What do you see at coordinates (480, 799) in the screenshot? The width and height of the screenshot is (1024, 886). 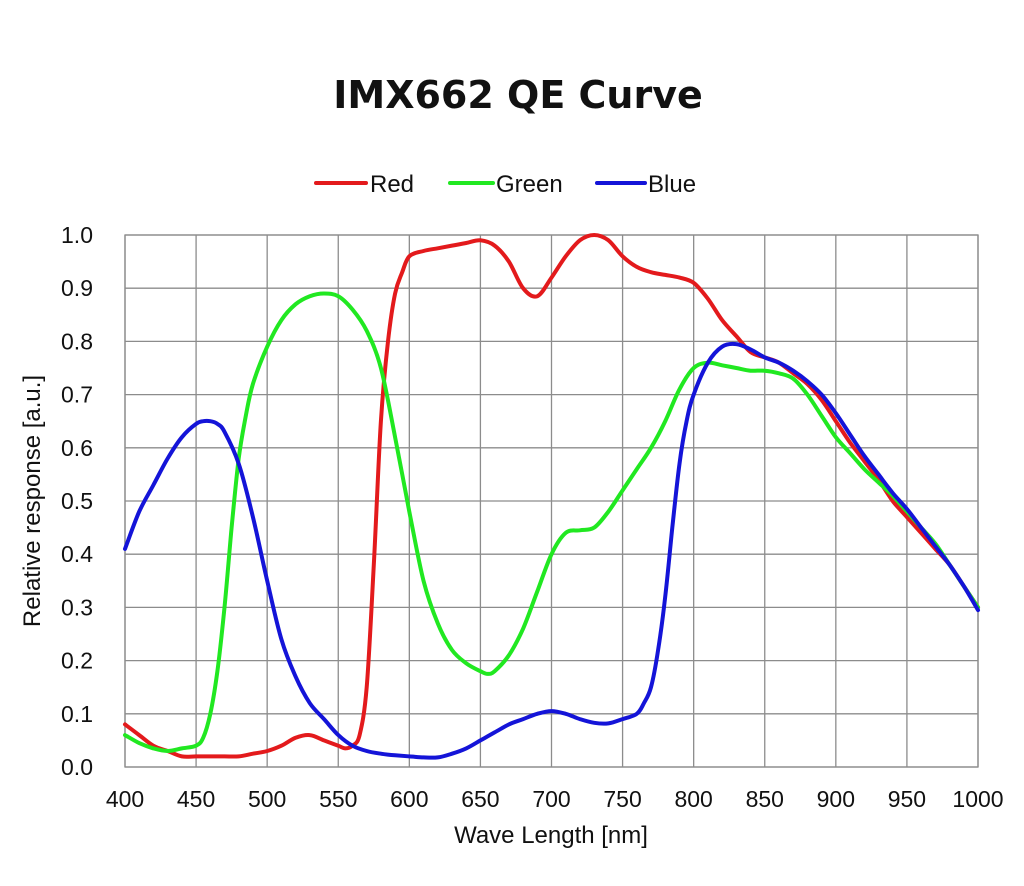 I see `x-tick-label: 650` at bounding box center [480, 799].